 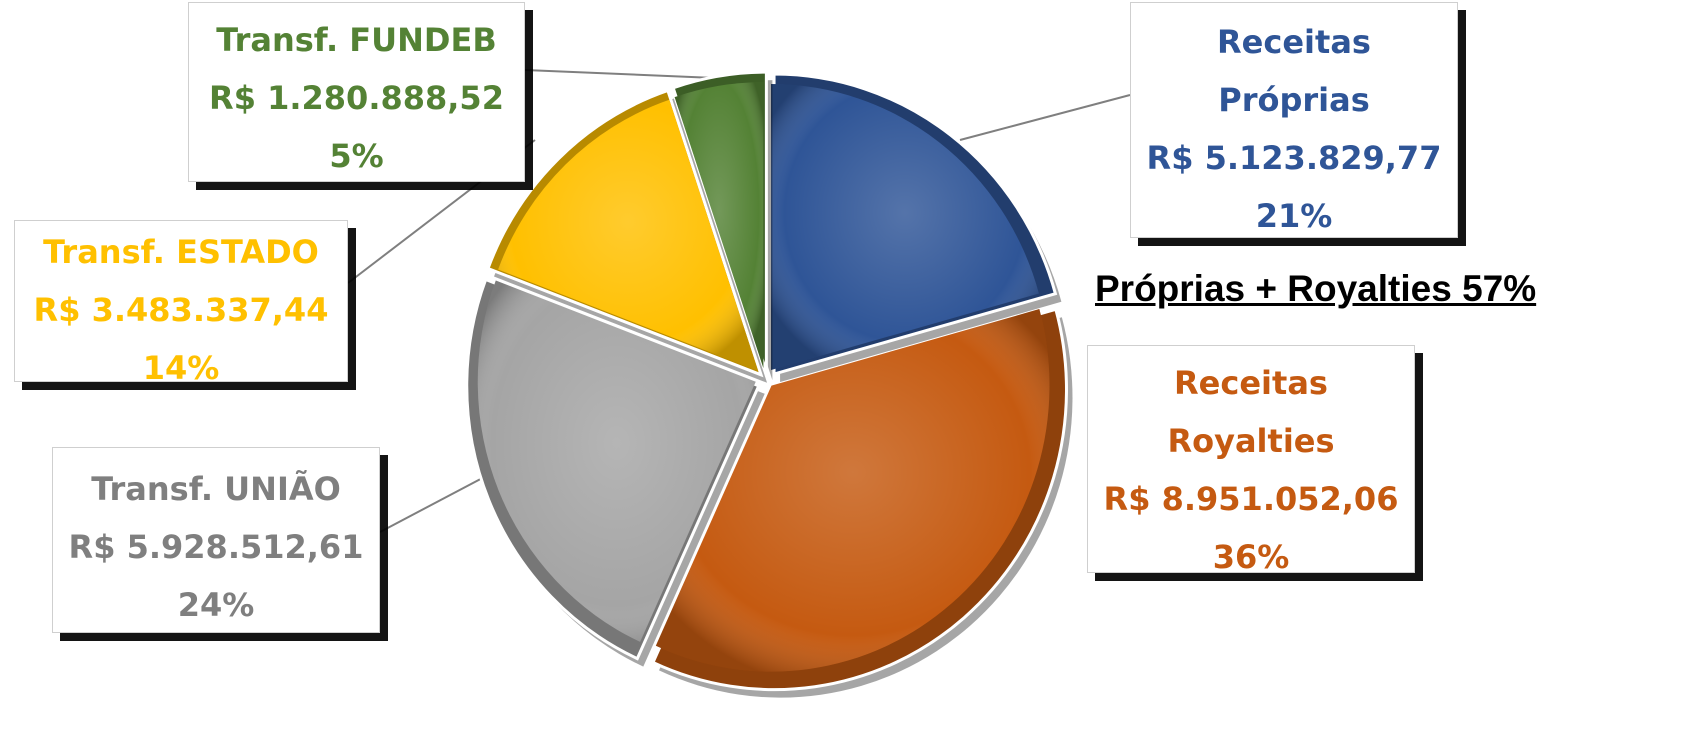 I want to click on label-royalties-line-4: 36%, so click(x=1251, y=557).